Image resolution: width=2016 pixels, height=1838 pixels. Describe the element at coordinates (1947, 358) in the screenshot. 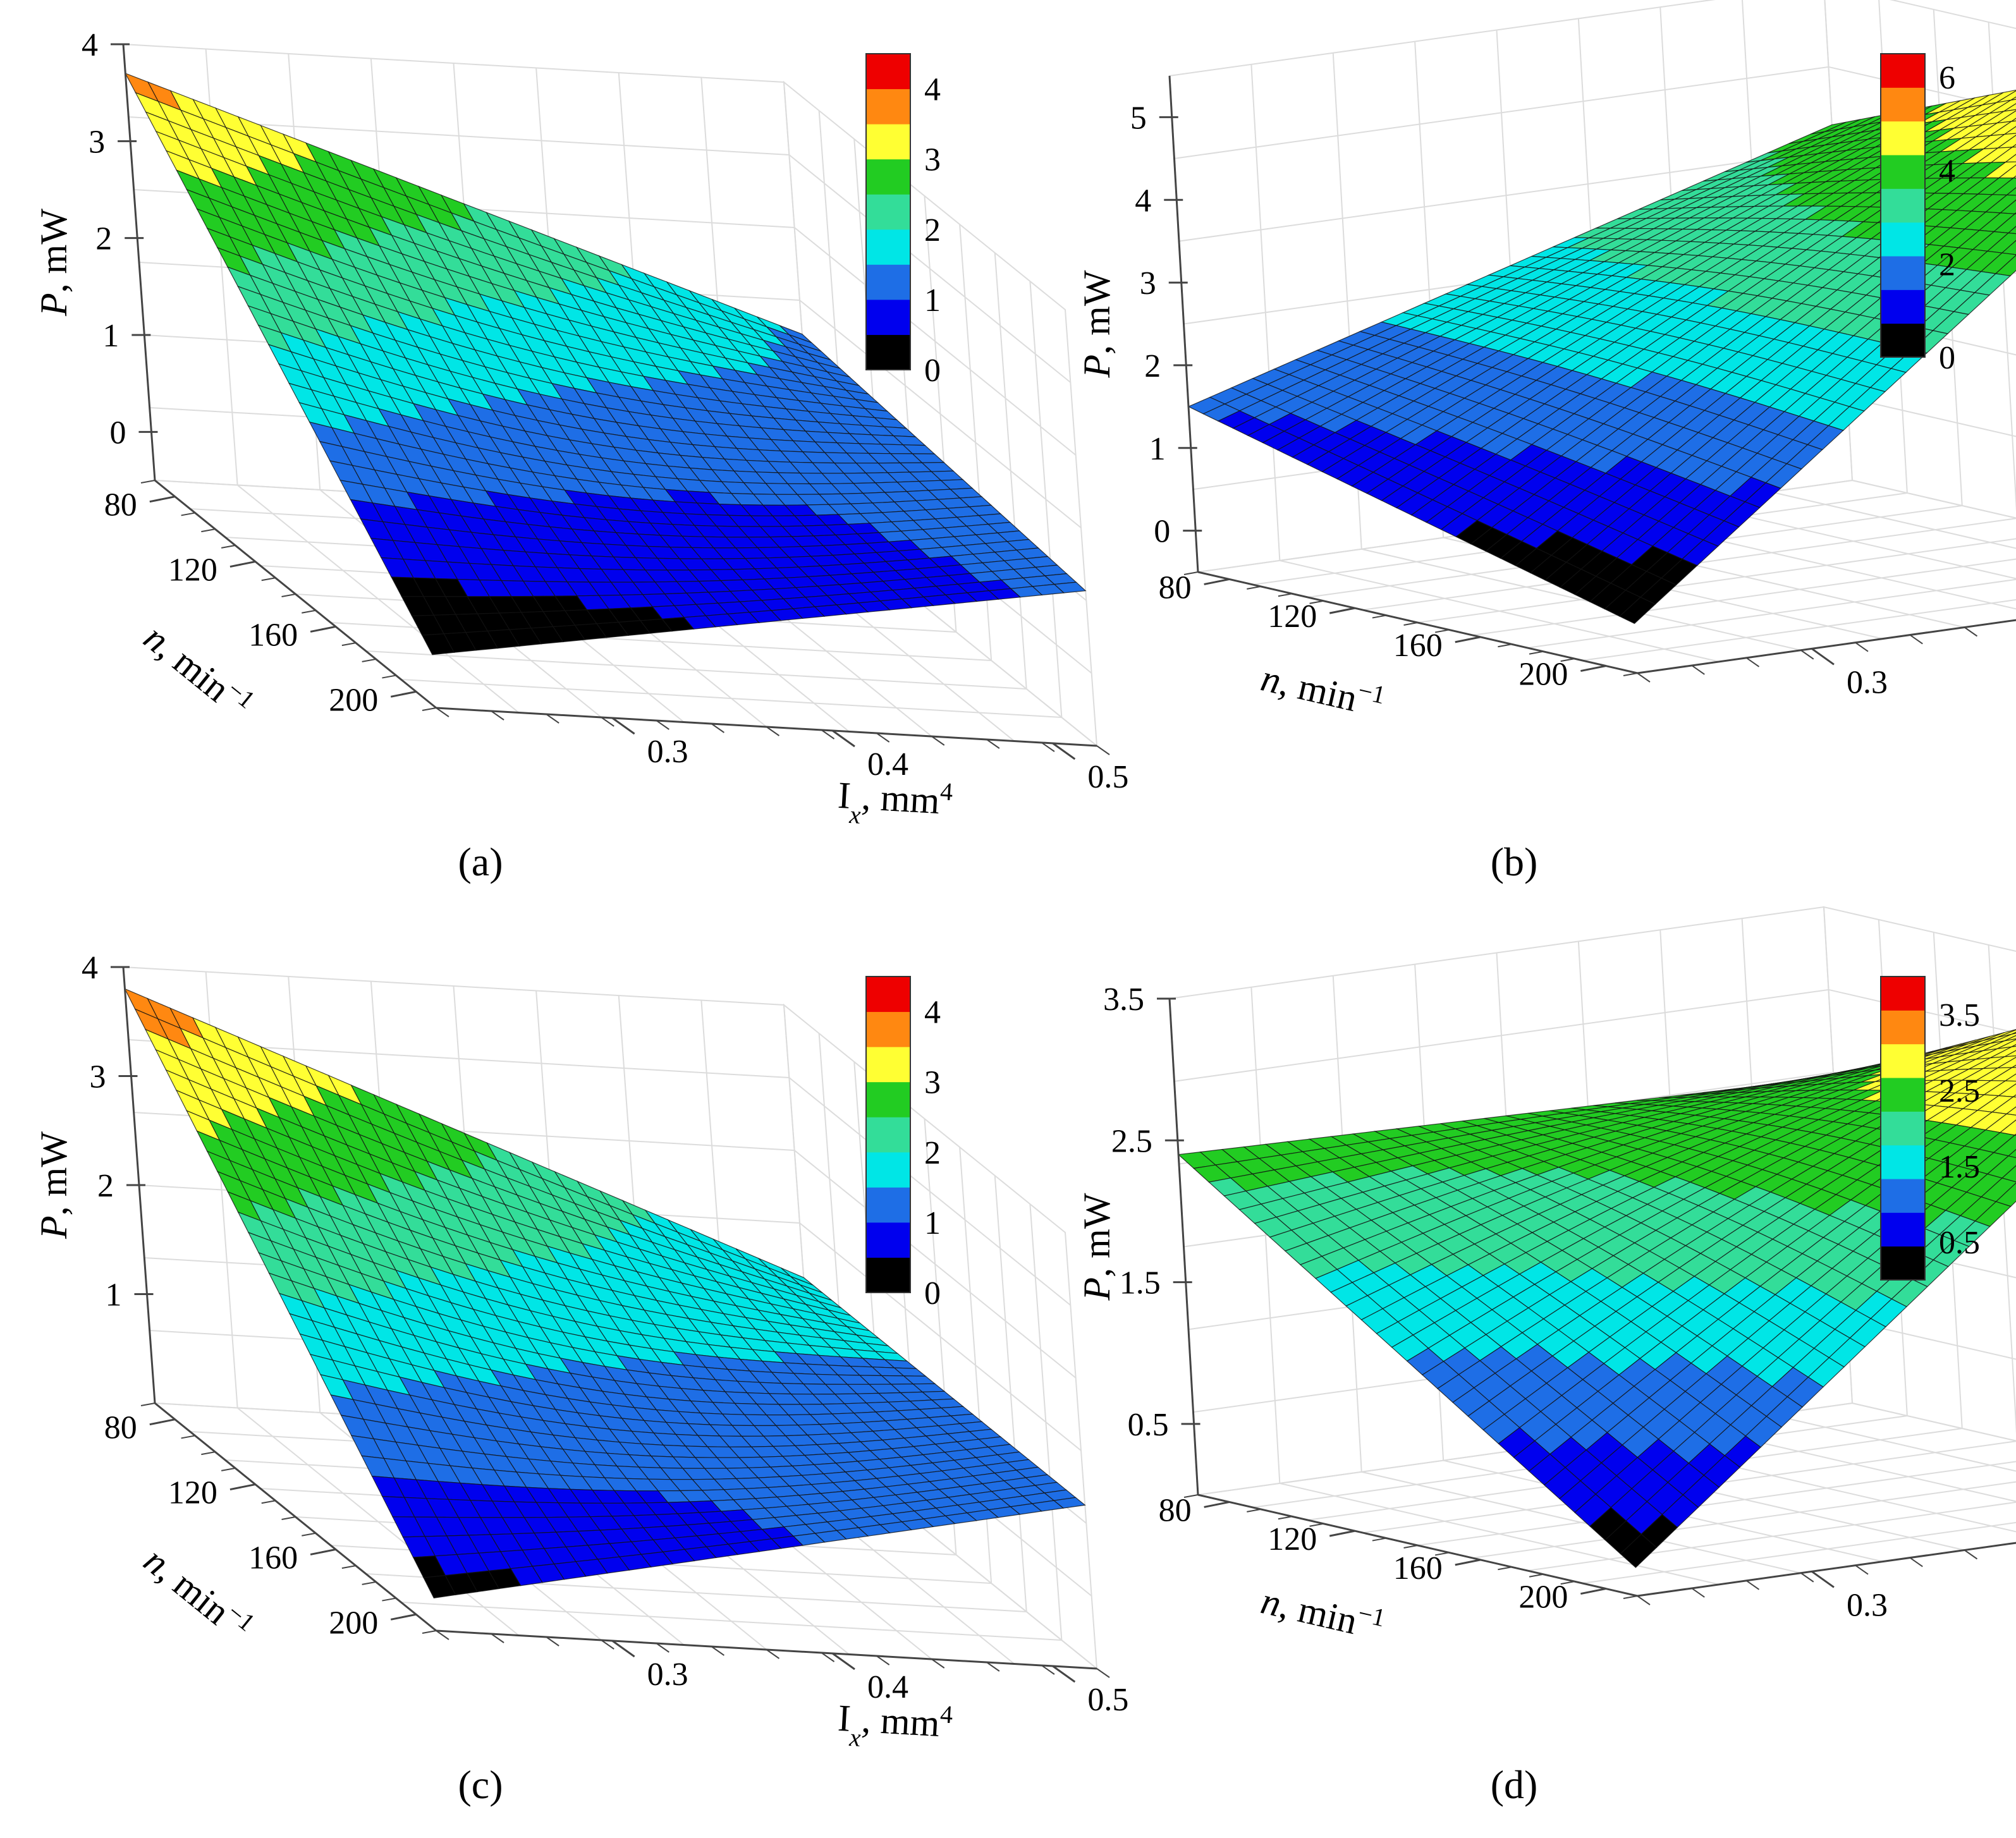

I see `colorbar-tick-label: 0` at that location.